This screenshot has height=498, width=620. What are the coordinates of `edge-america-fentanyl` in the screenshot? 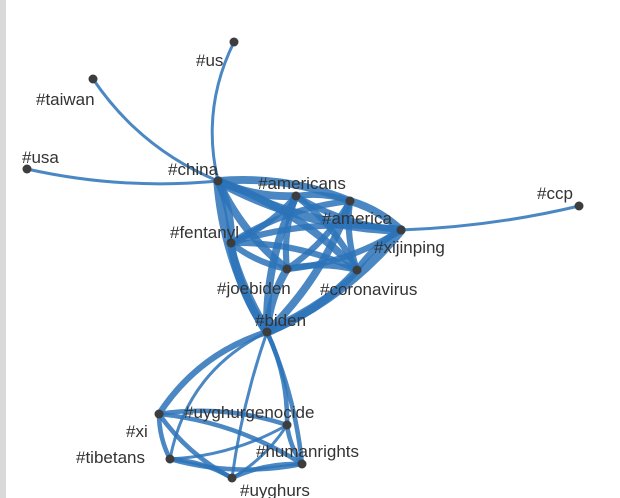 It's located at (290, 222).